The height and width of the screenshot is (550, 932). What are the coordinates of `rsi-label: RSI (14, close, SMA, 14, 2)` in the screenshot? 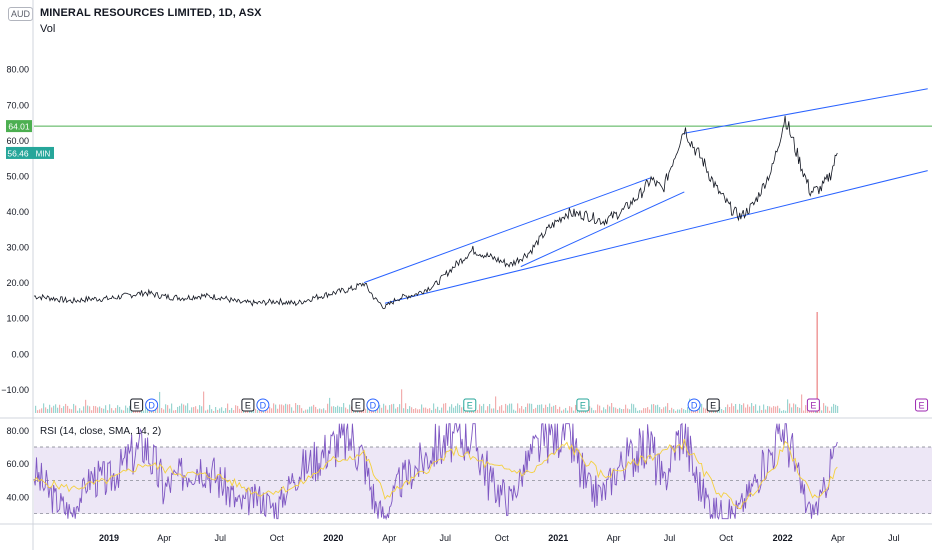 It's located at (100, 431).